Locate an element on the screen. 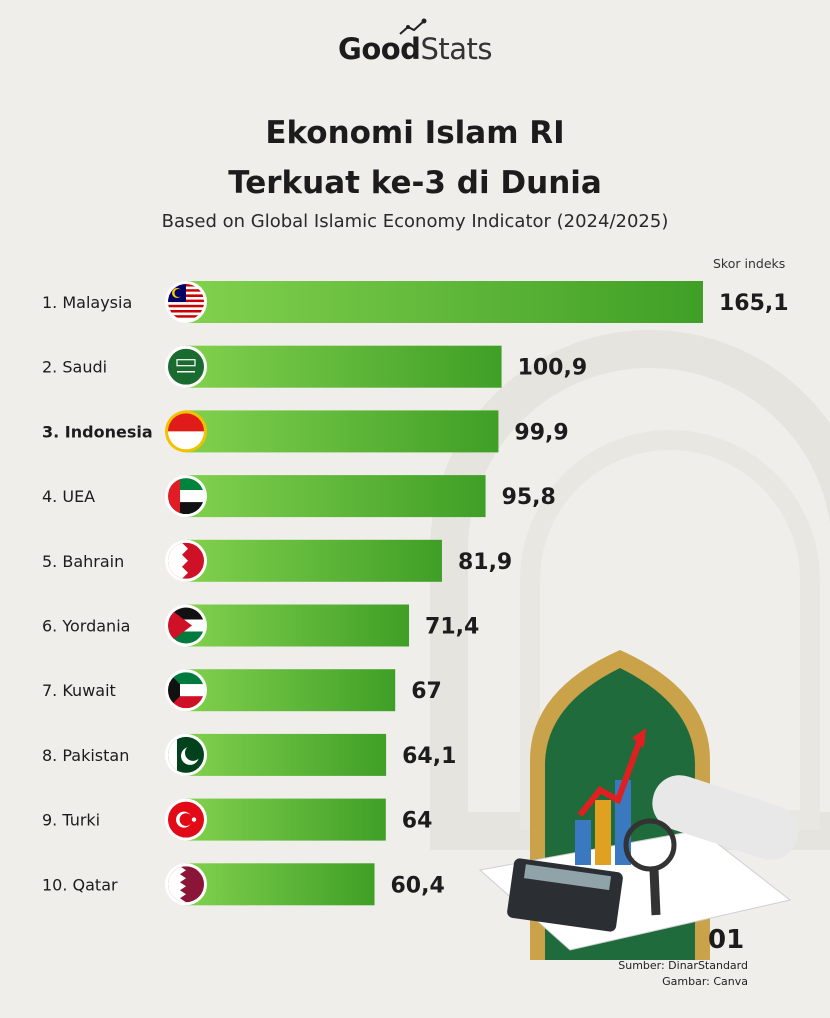 This screenshot has width=830, height=1018. bar-row: 1. Malaysia 165,1 is located at coordinates (415, 302).